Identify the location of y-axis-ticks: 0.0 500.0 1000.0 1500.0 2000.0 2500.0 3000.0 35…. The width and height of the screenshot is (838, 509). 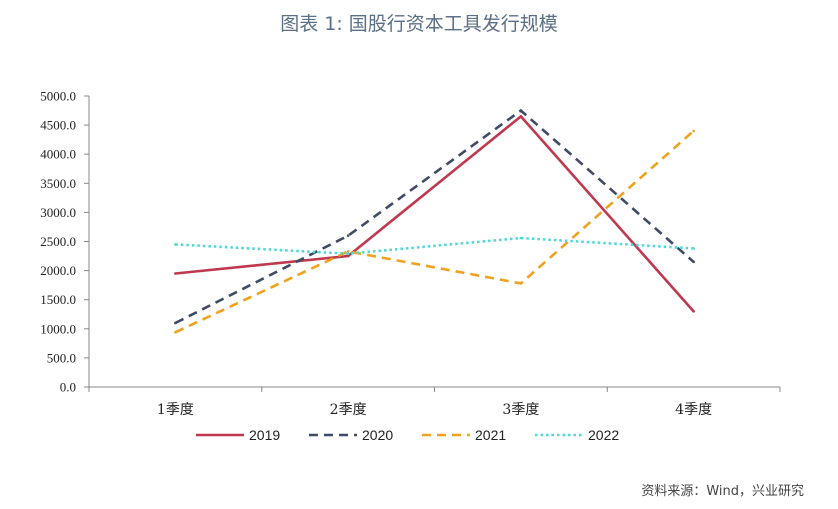
(64, 242).